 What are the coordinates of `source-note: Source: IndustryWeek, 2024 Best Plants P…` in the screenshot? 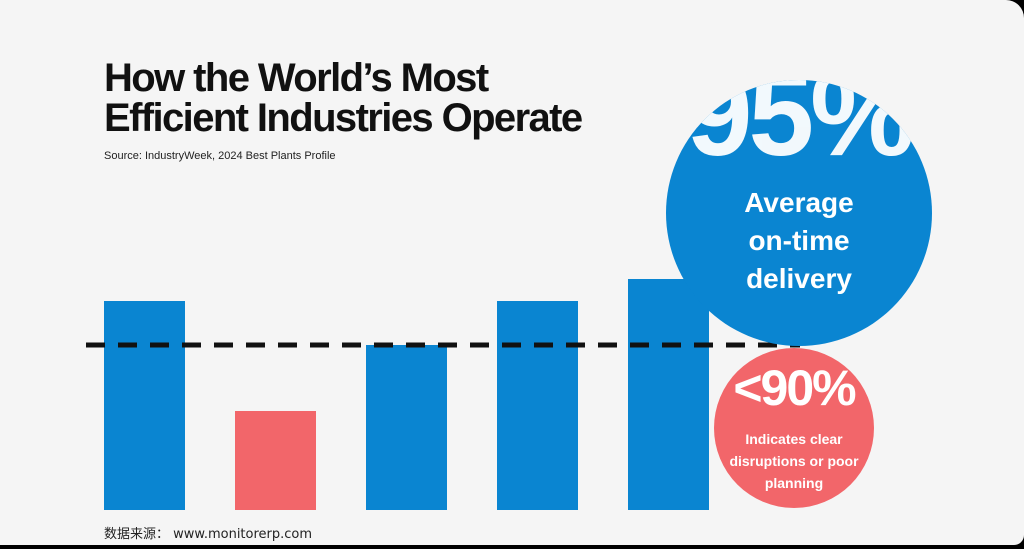 It's located at (220, 156).